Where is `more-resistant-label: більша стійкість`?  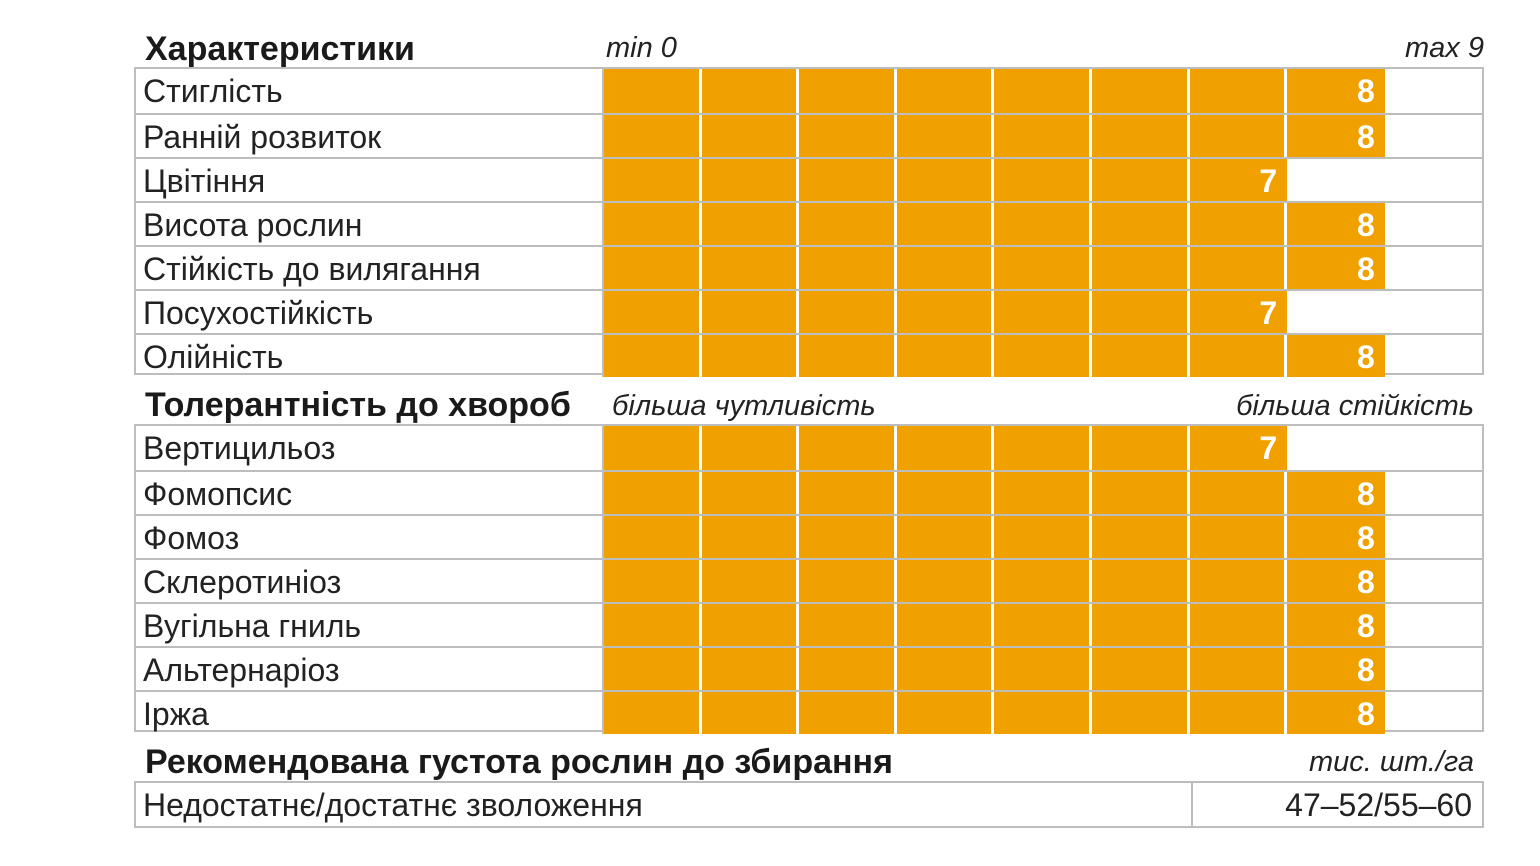 more-resistant-label: більша стійкість is located at coordinates (1355, 406).